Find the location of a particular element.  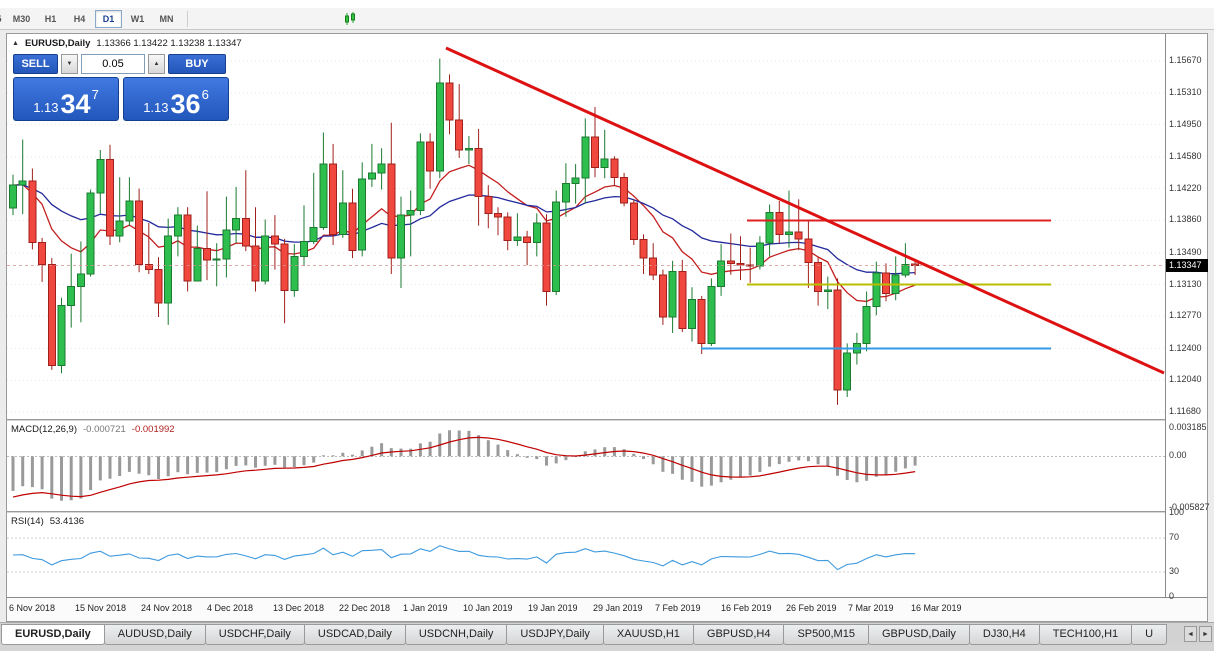

one-click-collapse-icon: ▲ is located at coordinates (15, 43).